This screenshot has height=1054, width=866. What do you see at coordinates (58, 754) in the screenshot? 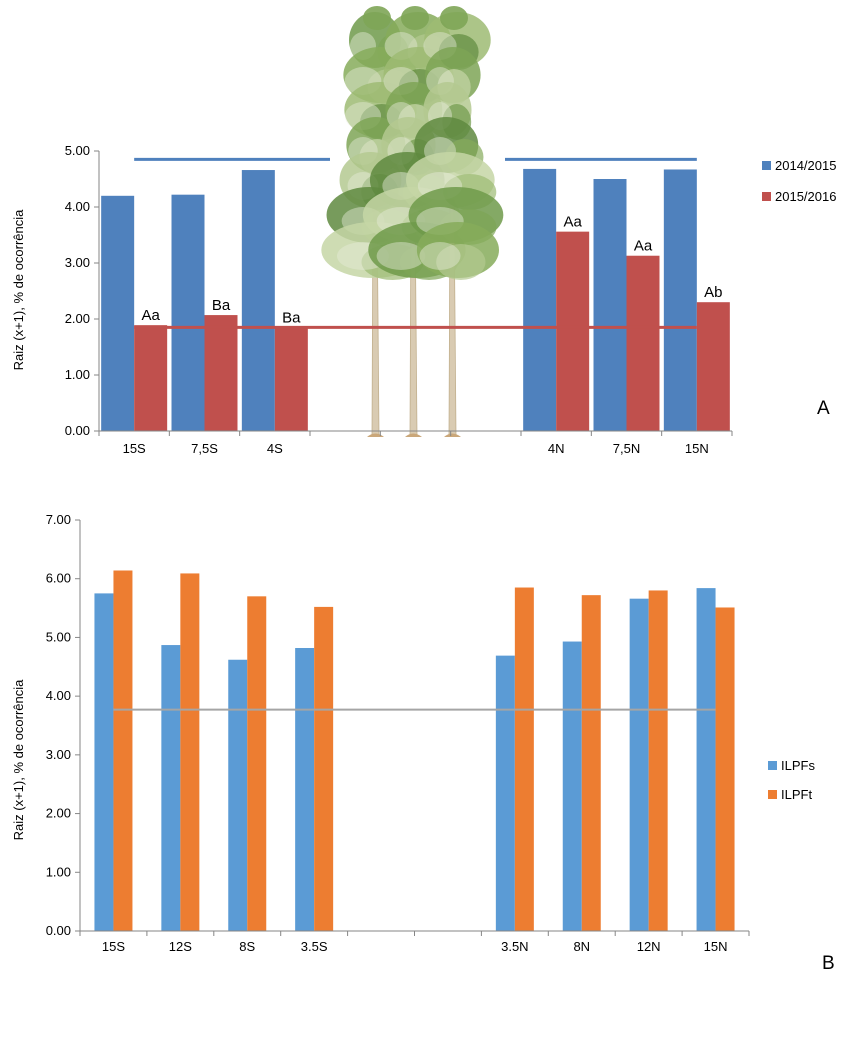
I see `chart-b-y-tick-label: 3.00` at bounding box center [58, 754].